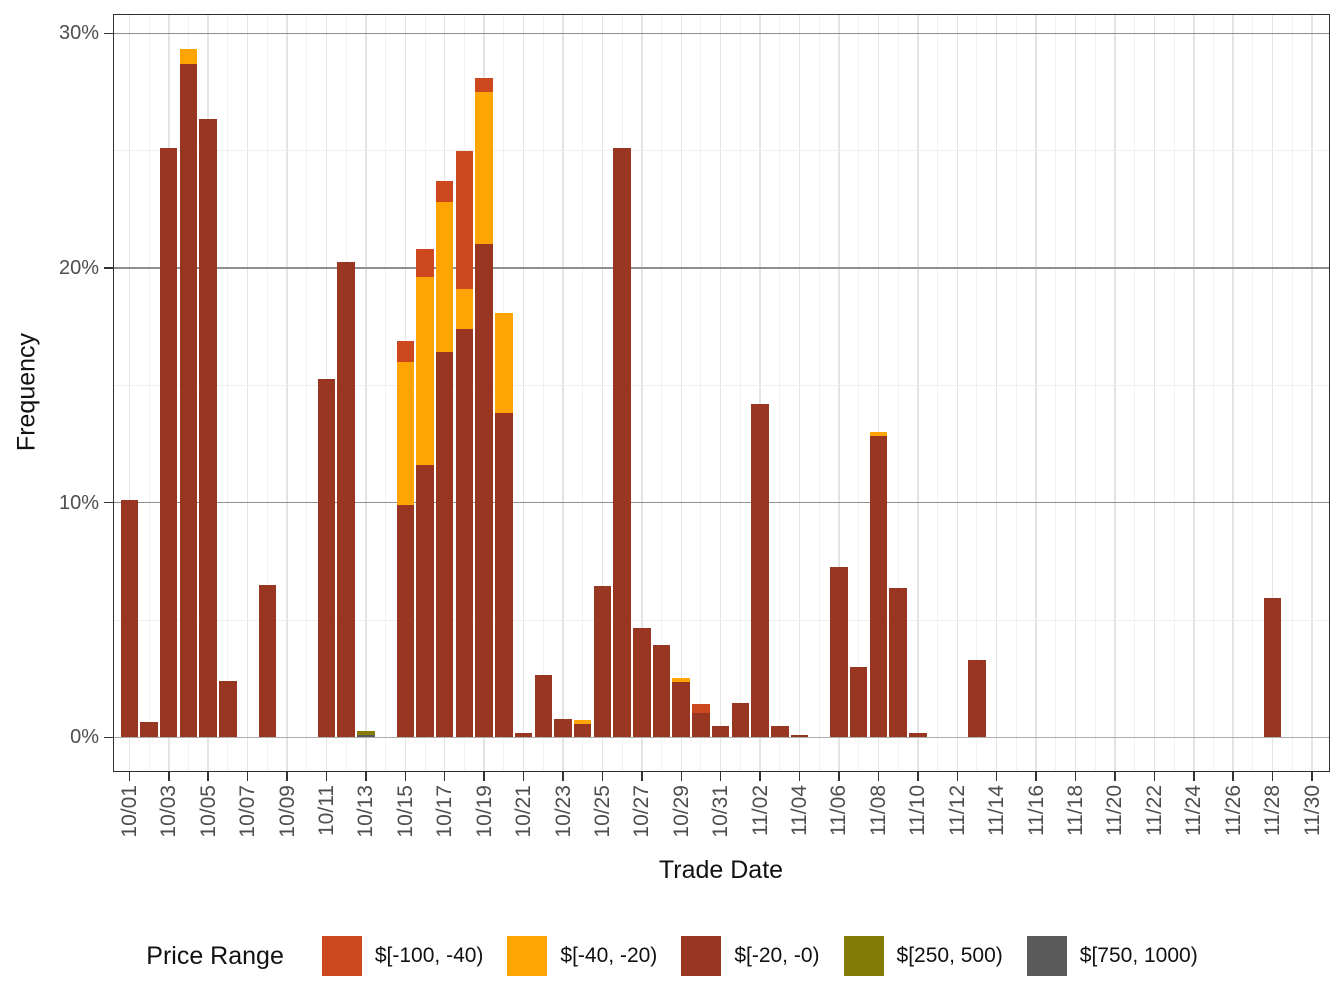  I want to click on bar-10/24, so click(582, 728).